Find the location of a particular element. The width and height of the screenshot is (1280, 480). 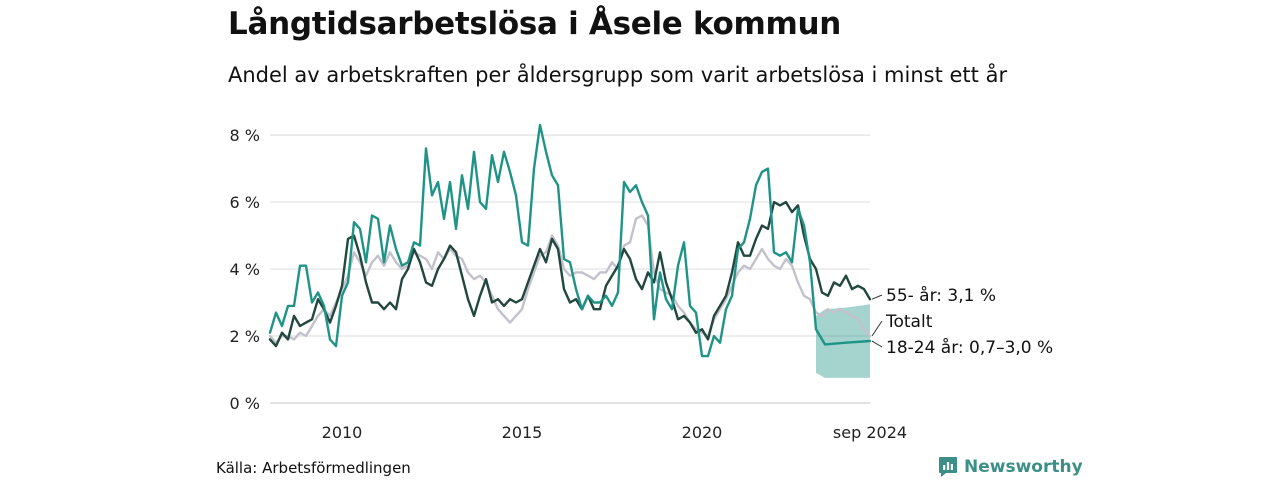

x-axis-ticks: 2010 2015 2020 sep 2024 is located at coordinates (614, 432).